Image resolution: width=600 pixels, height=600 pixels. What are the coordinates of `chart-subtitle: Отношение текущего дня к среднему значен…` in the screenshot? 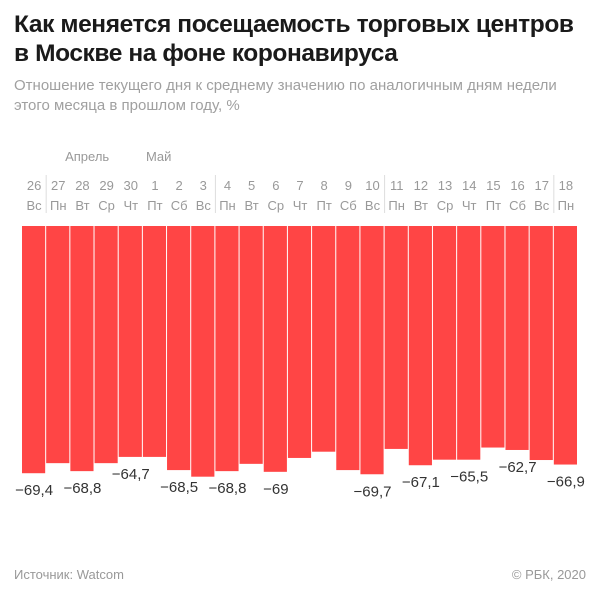 It's located at (285, 95).